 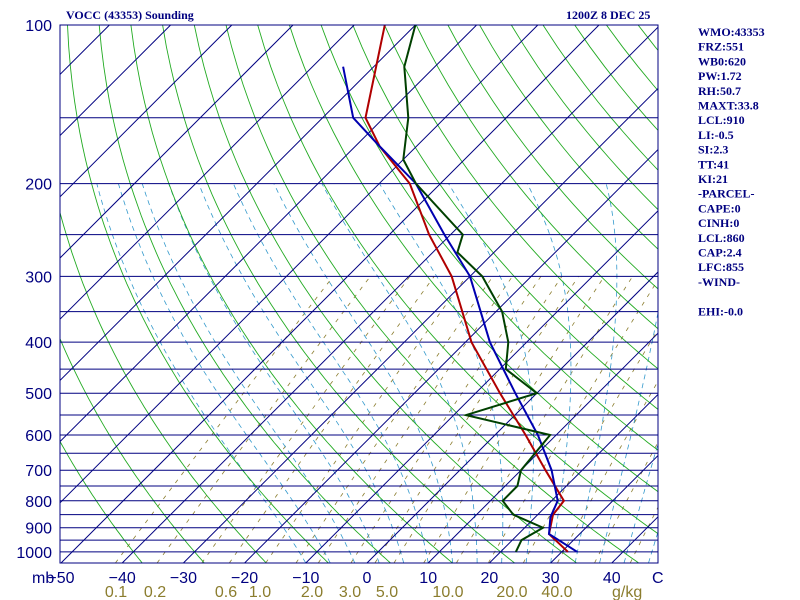 I want to click on pressure-tick-label: 700, so click(x=38, y=471).